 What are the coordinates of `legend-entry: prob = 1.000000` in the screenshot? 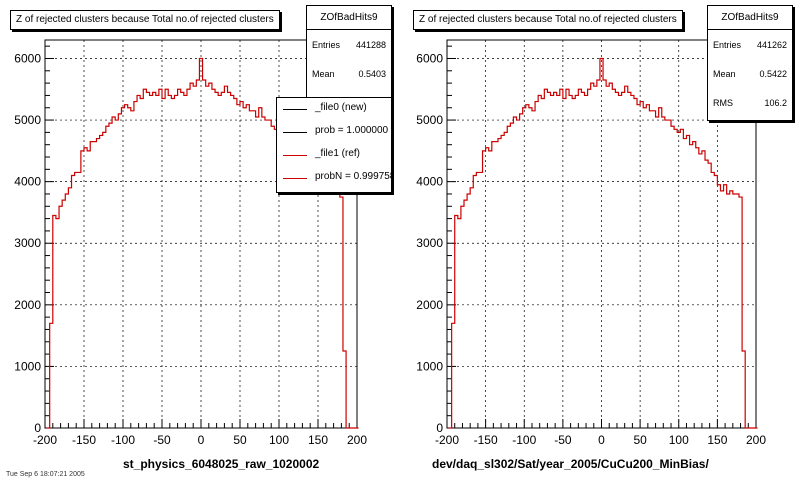 It's located at (334, 132).